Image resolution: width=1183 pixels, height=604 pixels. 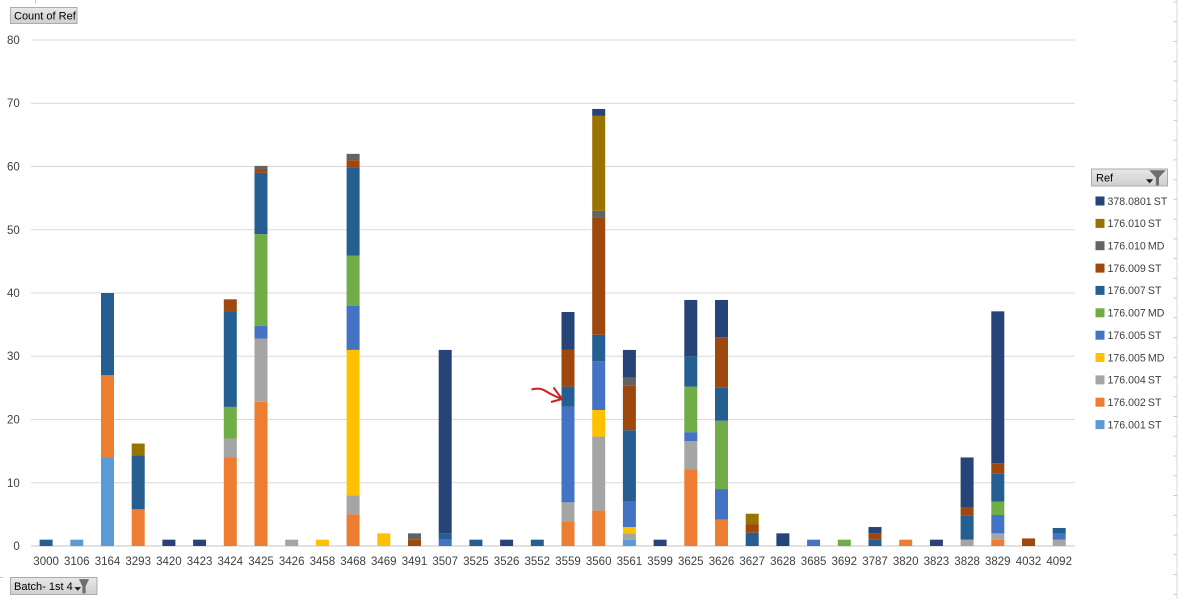 What do you see at coordinates (13, 168) in the screenshot?
I see `svg-text: 60` at bounding box center [13, 168].